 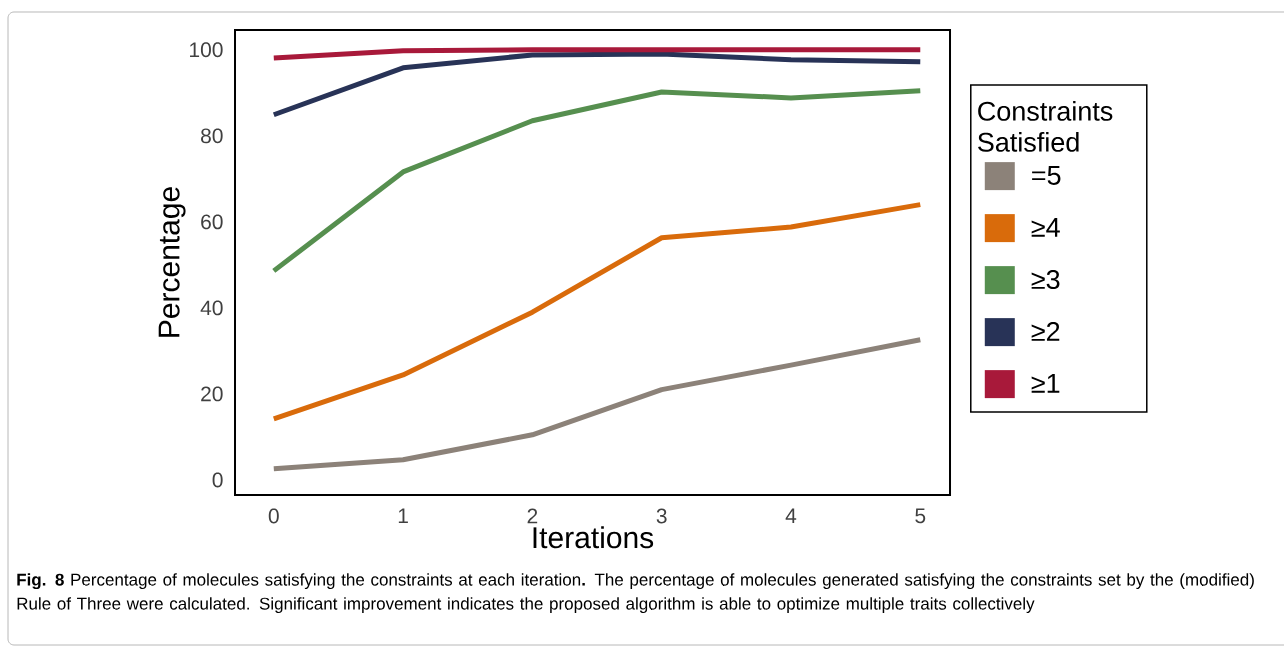 What do you see at coordinates (403, 515) in the screenshot?
I see `x-tick-label: 1` at bounding box center [403, 515].